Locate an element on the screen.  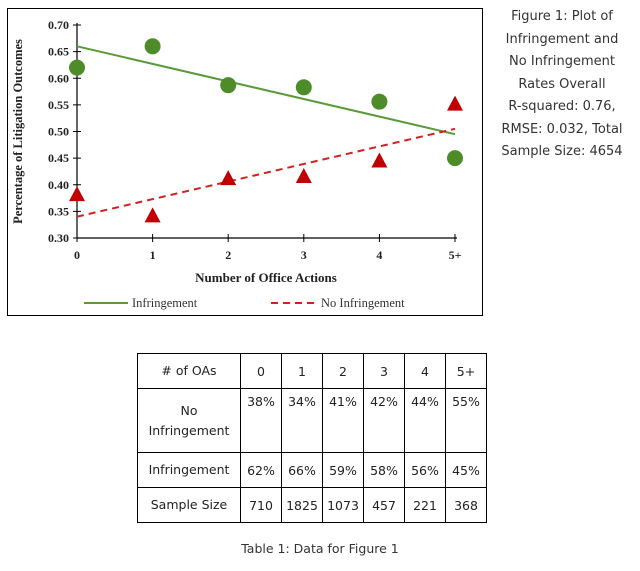
row-label-cell: Infringement is located at coordinates (189, 470).